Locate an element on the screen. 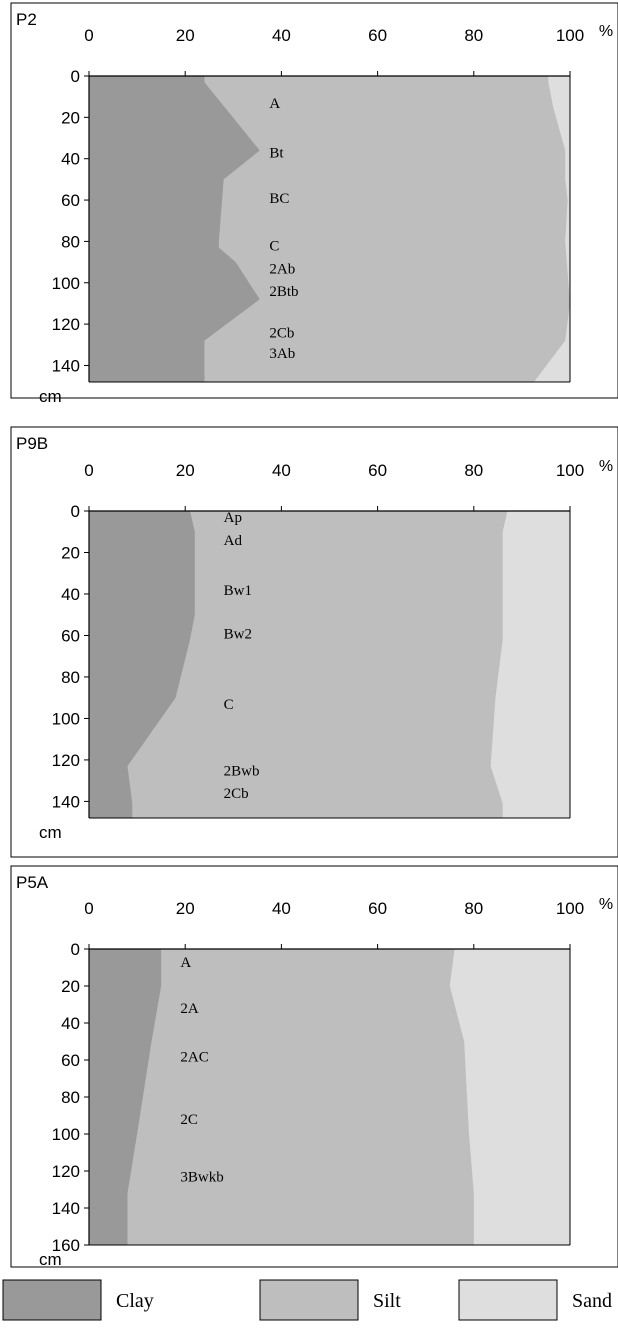  horizon-label: 3Ab is located at coordinates (282, 354).